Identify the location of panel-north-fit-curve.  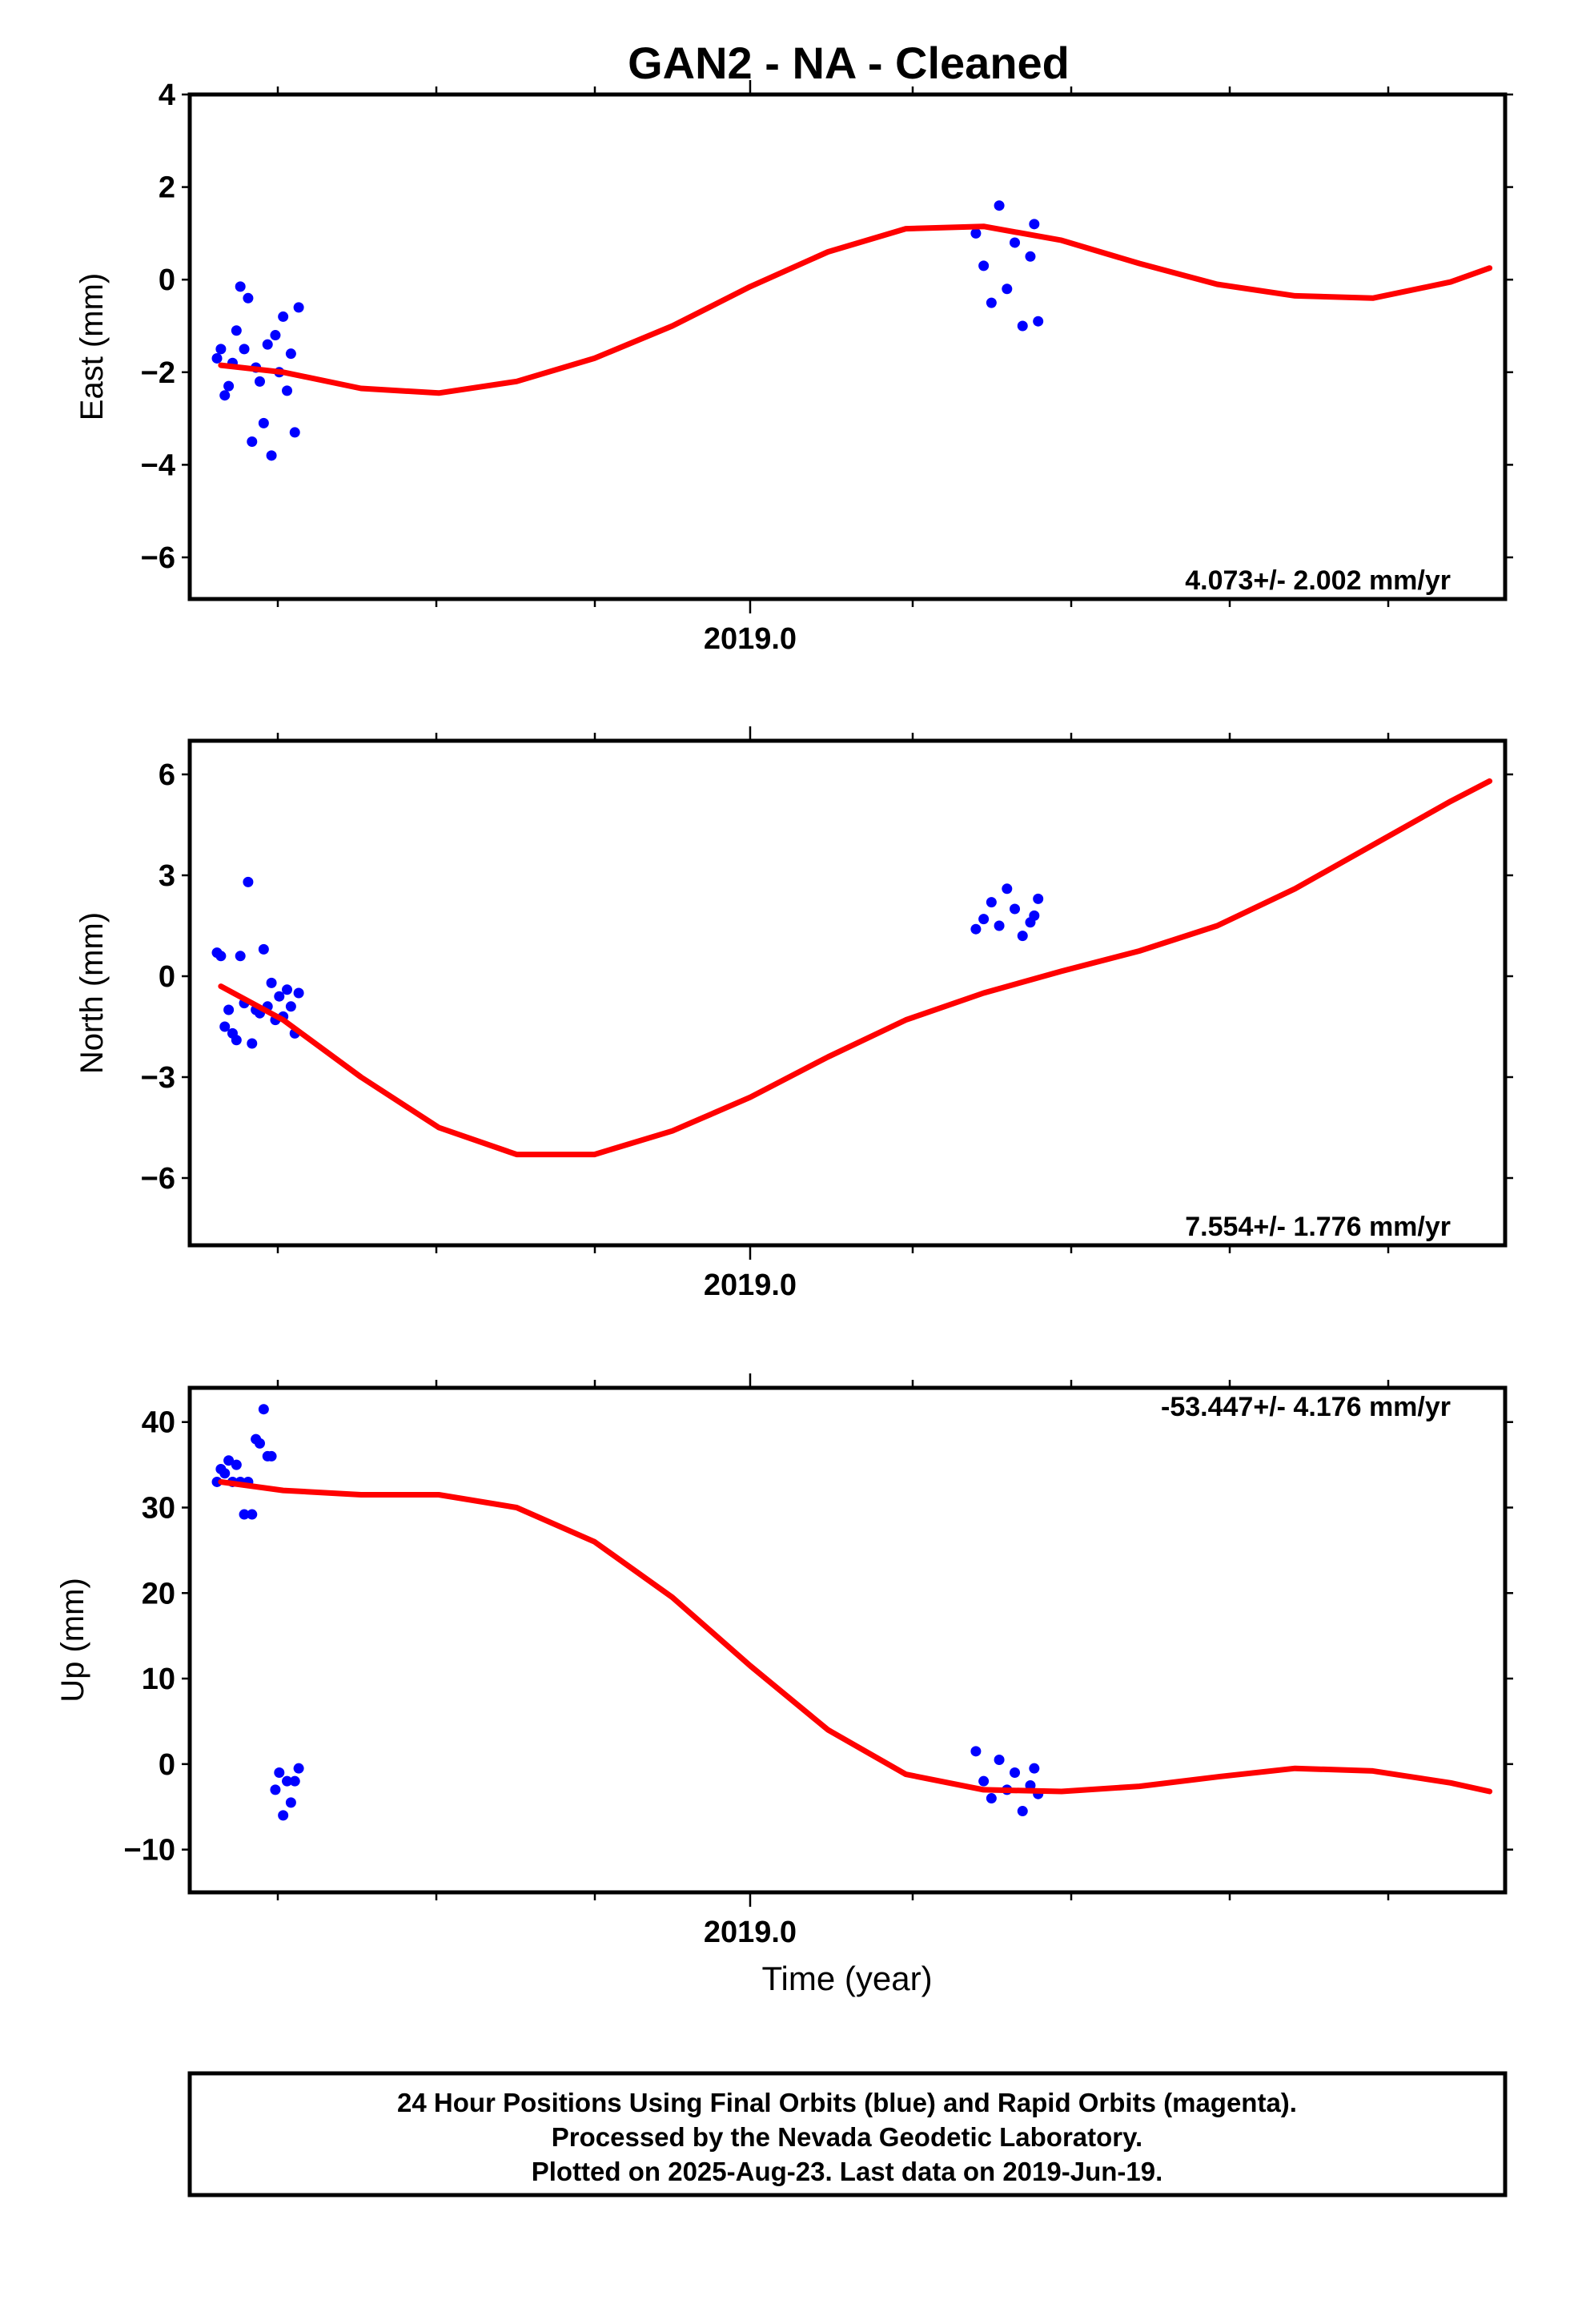
(855, 968).